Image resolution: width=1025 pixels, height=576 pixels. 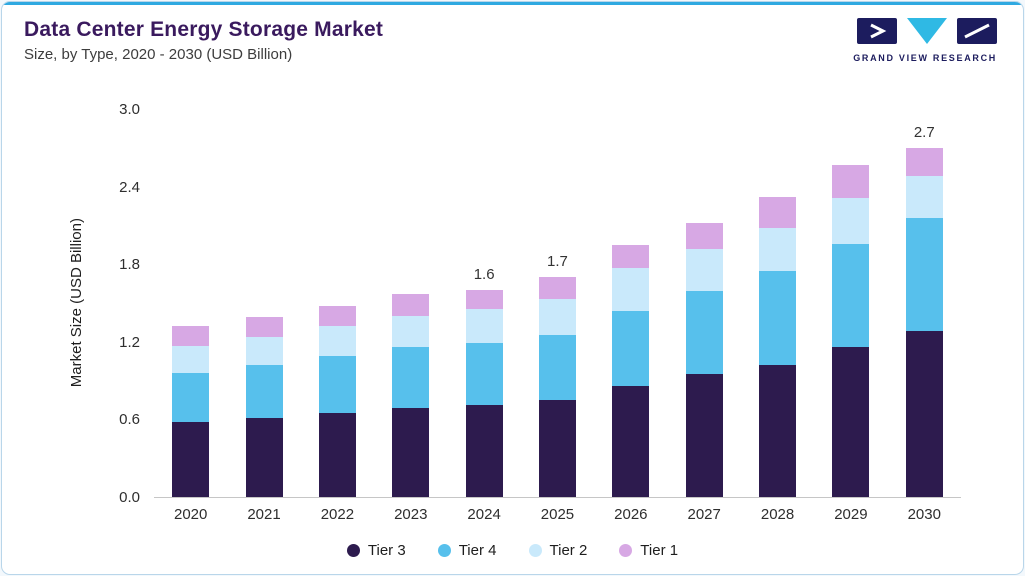 What do you see at coordinates (337, 514) in the screenshot?
I see `x-tick-label: 2022` at bounding box center [337, 514].